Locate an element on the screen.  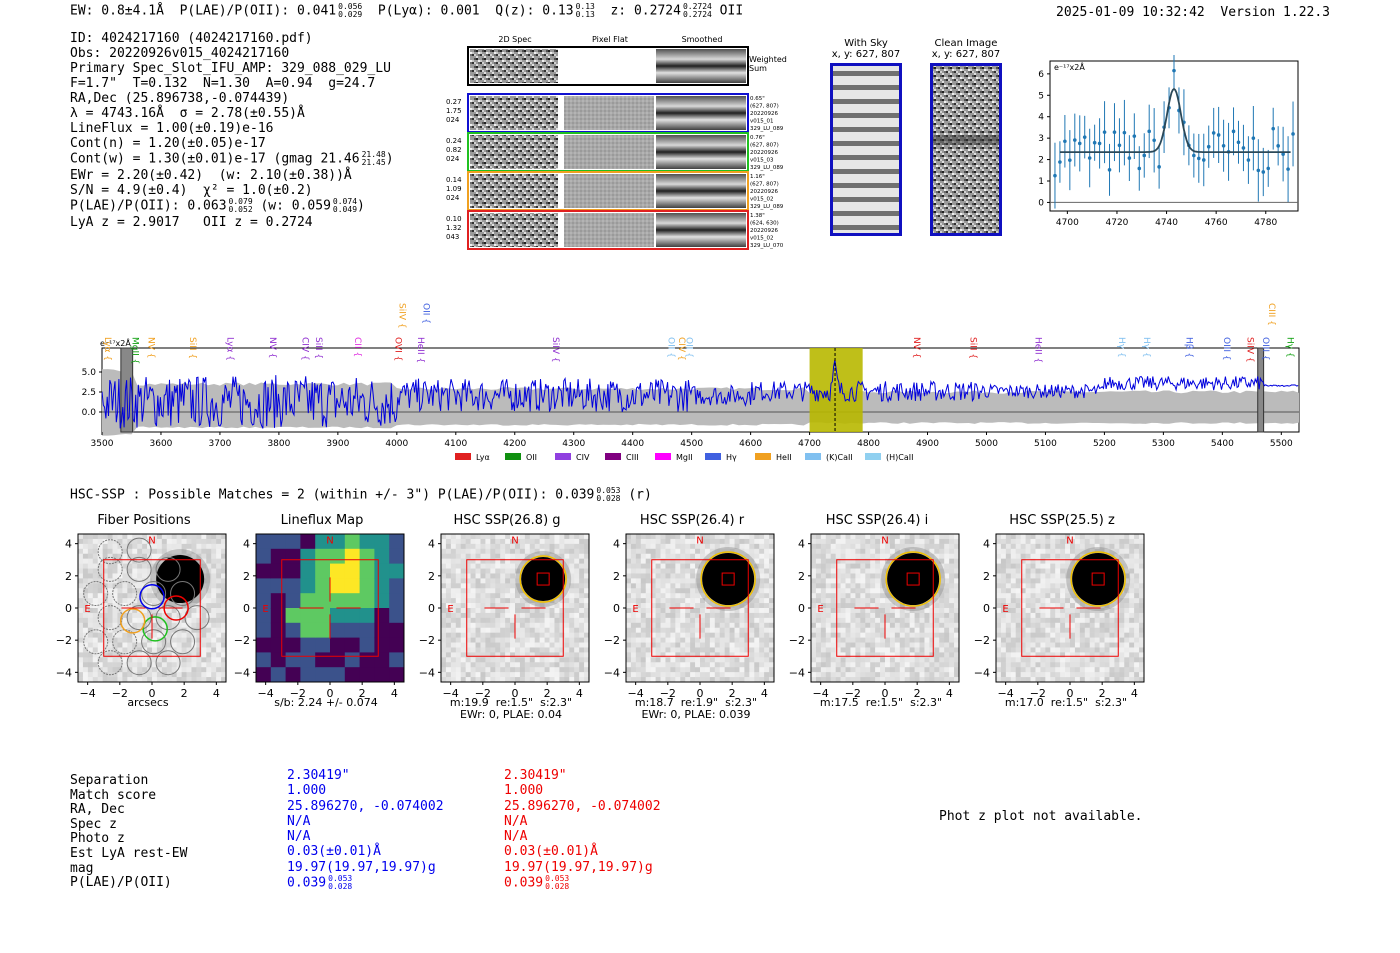
cutout-row-smoothed is located at coordinates (701, 152).